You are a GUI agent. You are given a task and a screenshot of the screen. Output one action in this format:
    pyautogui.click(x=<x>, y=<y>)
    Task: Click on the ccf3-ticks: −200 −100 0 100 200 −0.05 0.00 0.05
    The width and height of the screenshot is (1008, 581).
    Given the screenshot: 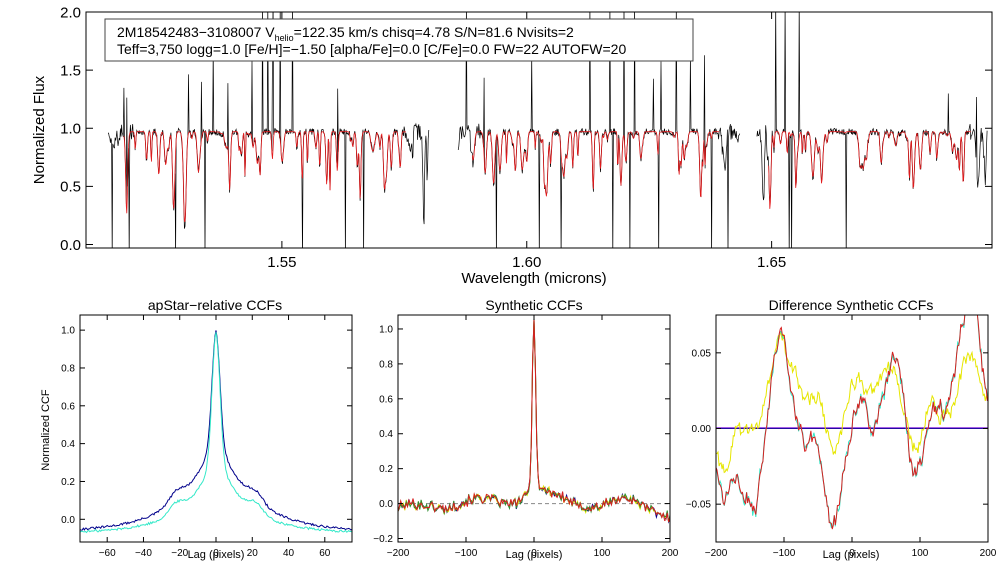 What is the action you would take?
    pyautogui.click(x=841, y=437)
    